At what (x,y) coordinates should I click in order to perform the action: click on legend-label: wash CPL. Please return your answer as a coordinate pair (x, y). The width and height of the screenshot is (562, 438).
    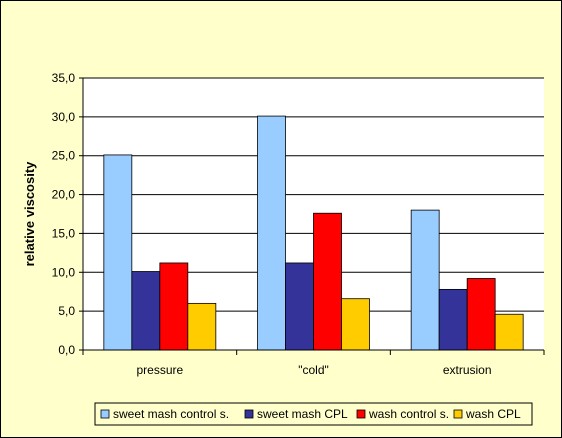
    Looking at the image, I should click on (493, 414).